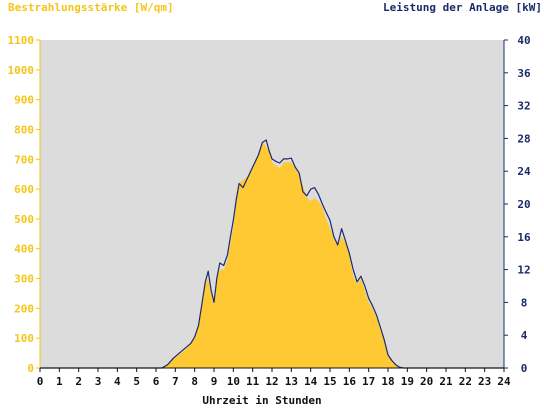 This screenshot has height=408, width=544. What do you see at coordinates (194, 381) in the screenshot?
I see `x-tick-label: 8` at bounding box center [194, 381].